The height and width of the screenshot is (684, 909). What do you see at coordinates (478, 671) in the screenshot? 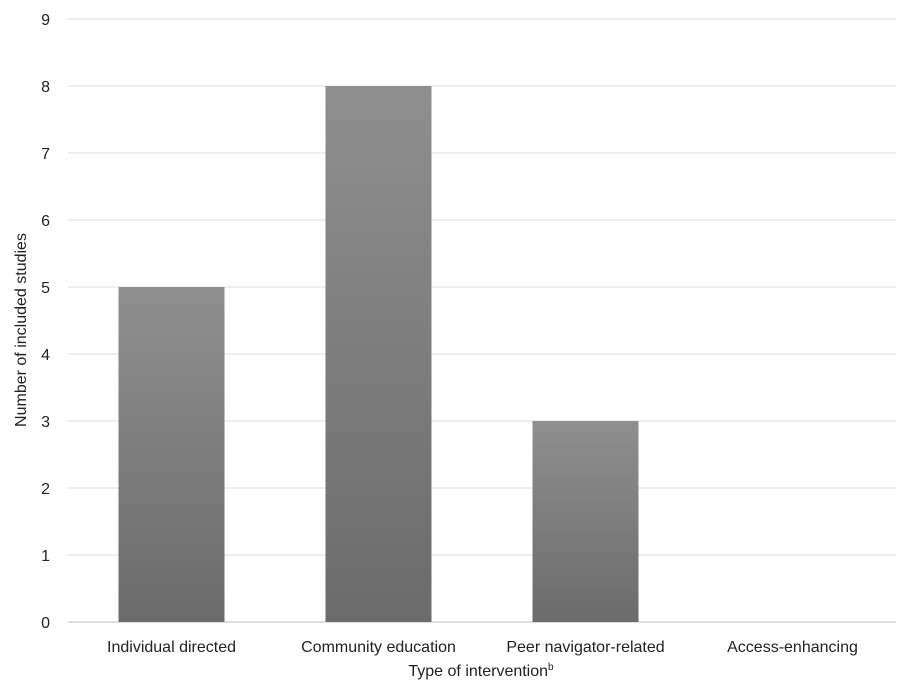
I see `x-axis-title-text: Type of intervention` at bounding box center [478, 671].